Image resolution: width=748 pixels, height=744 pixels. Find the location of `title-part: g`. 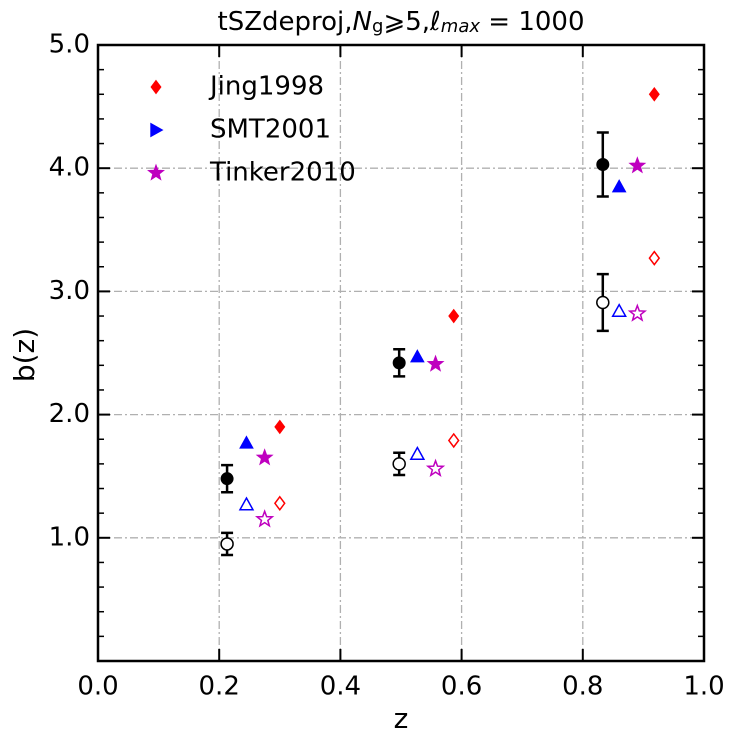

title-part: g is located at coordinates (377, 26).